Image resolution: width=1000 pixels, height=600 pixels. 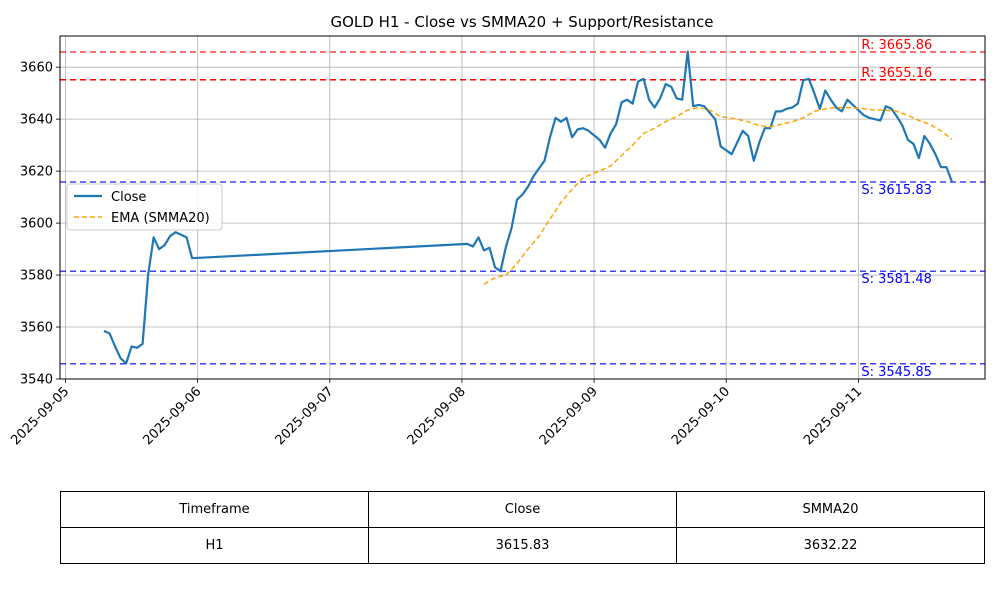 What do you see at coordinates (718, 195) in the screenshot?
I see `smma20-line` at bounding box center [718, 195].